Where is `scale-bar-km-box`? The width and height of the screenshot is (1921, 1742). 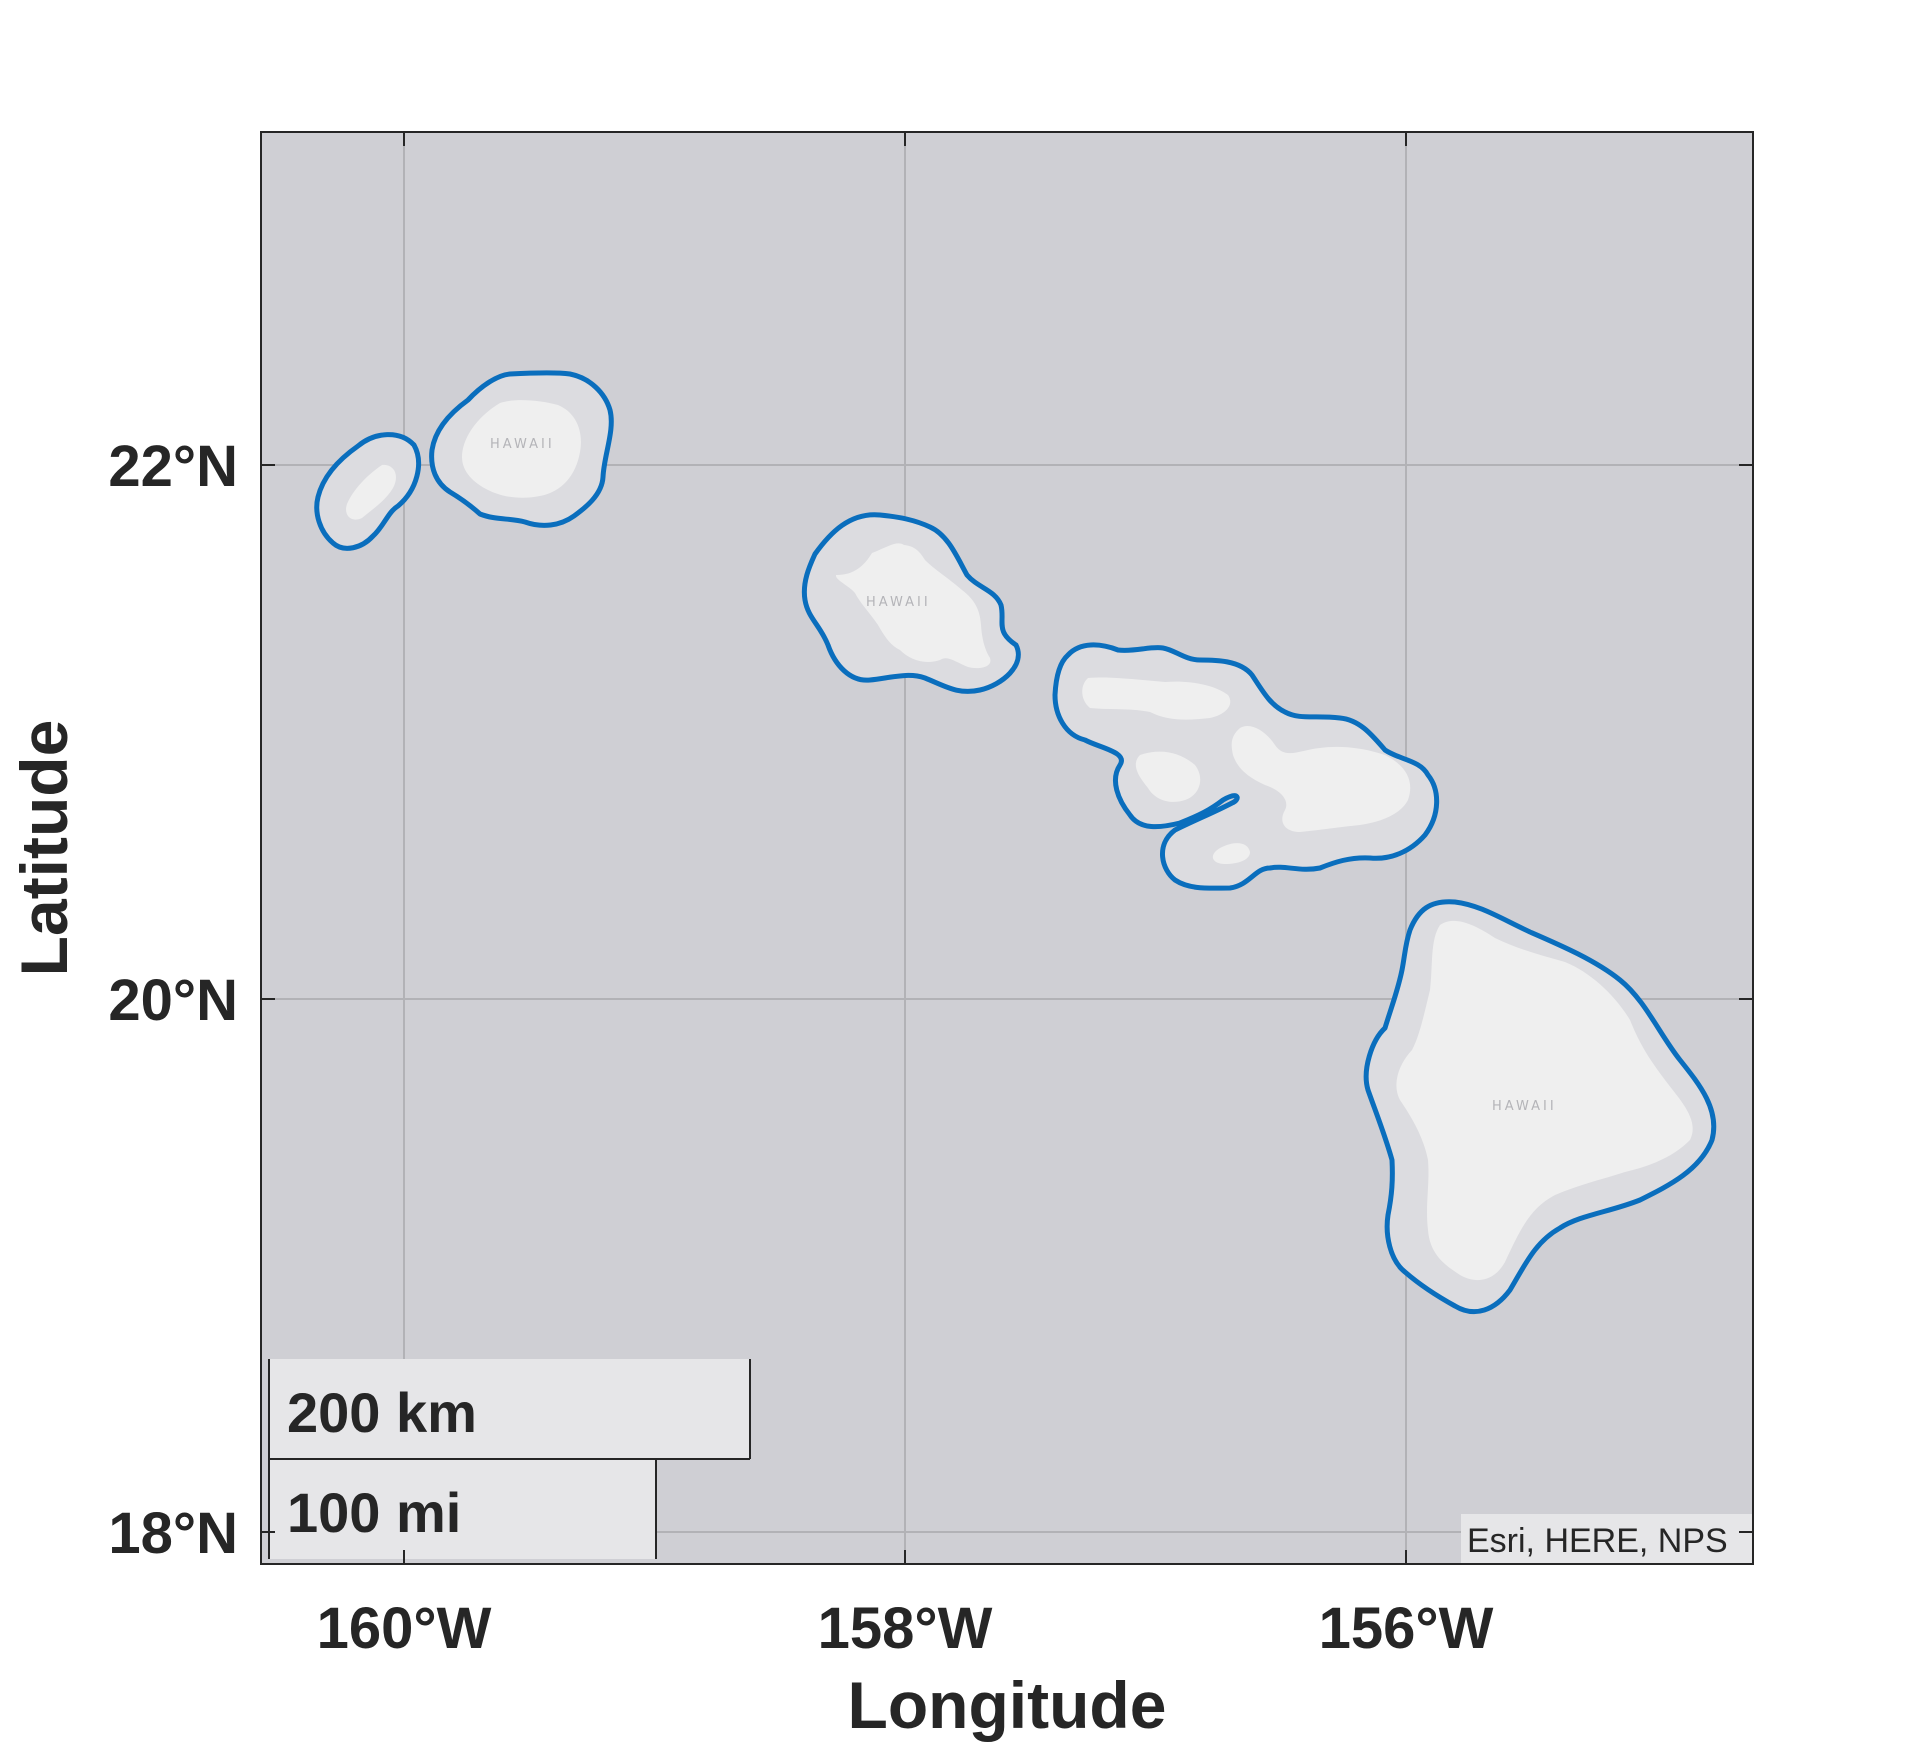 scale-bar-km-box is located at coordinates (509, 1409).